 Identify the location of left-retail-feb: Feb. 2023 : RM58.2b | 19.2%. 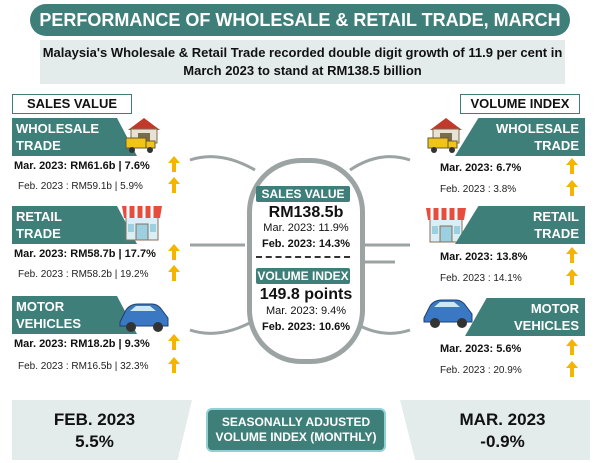
(83, 274).